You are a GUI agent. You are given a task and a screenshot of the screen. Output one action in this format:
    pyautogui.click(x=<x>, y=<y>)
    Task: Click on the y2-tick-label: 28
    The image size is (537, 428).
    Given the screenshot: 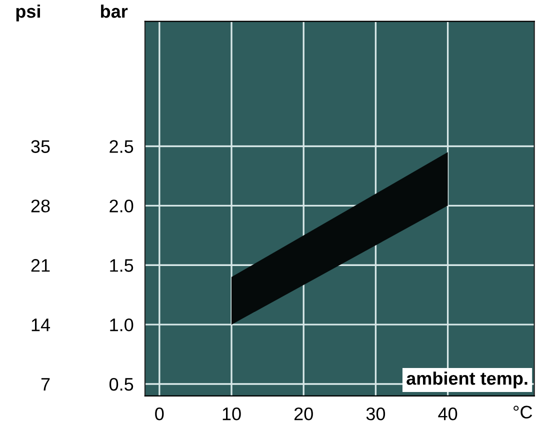 What is the action you would take?
    pyautogui.click(x=40, y=206)
    